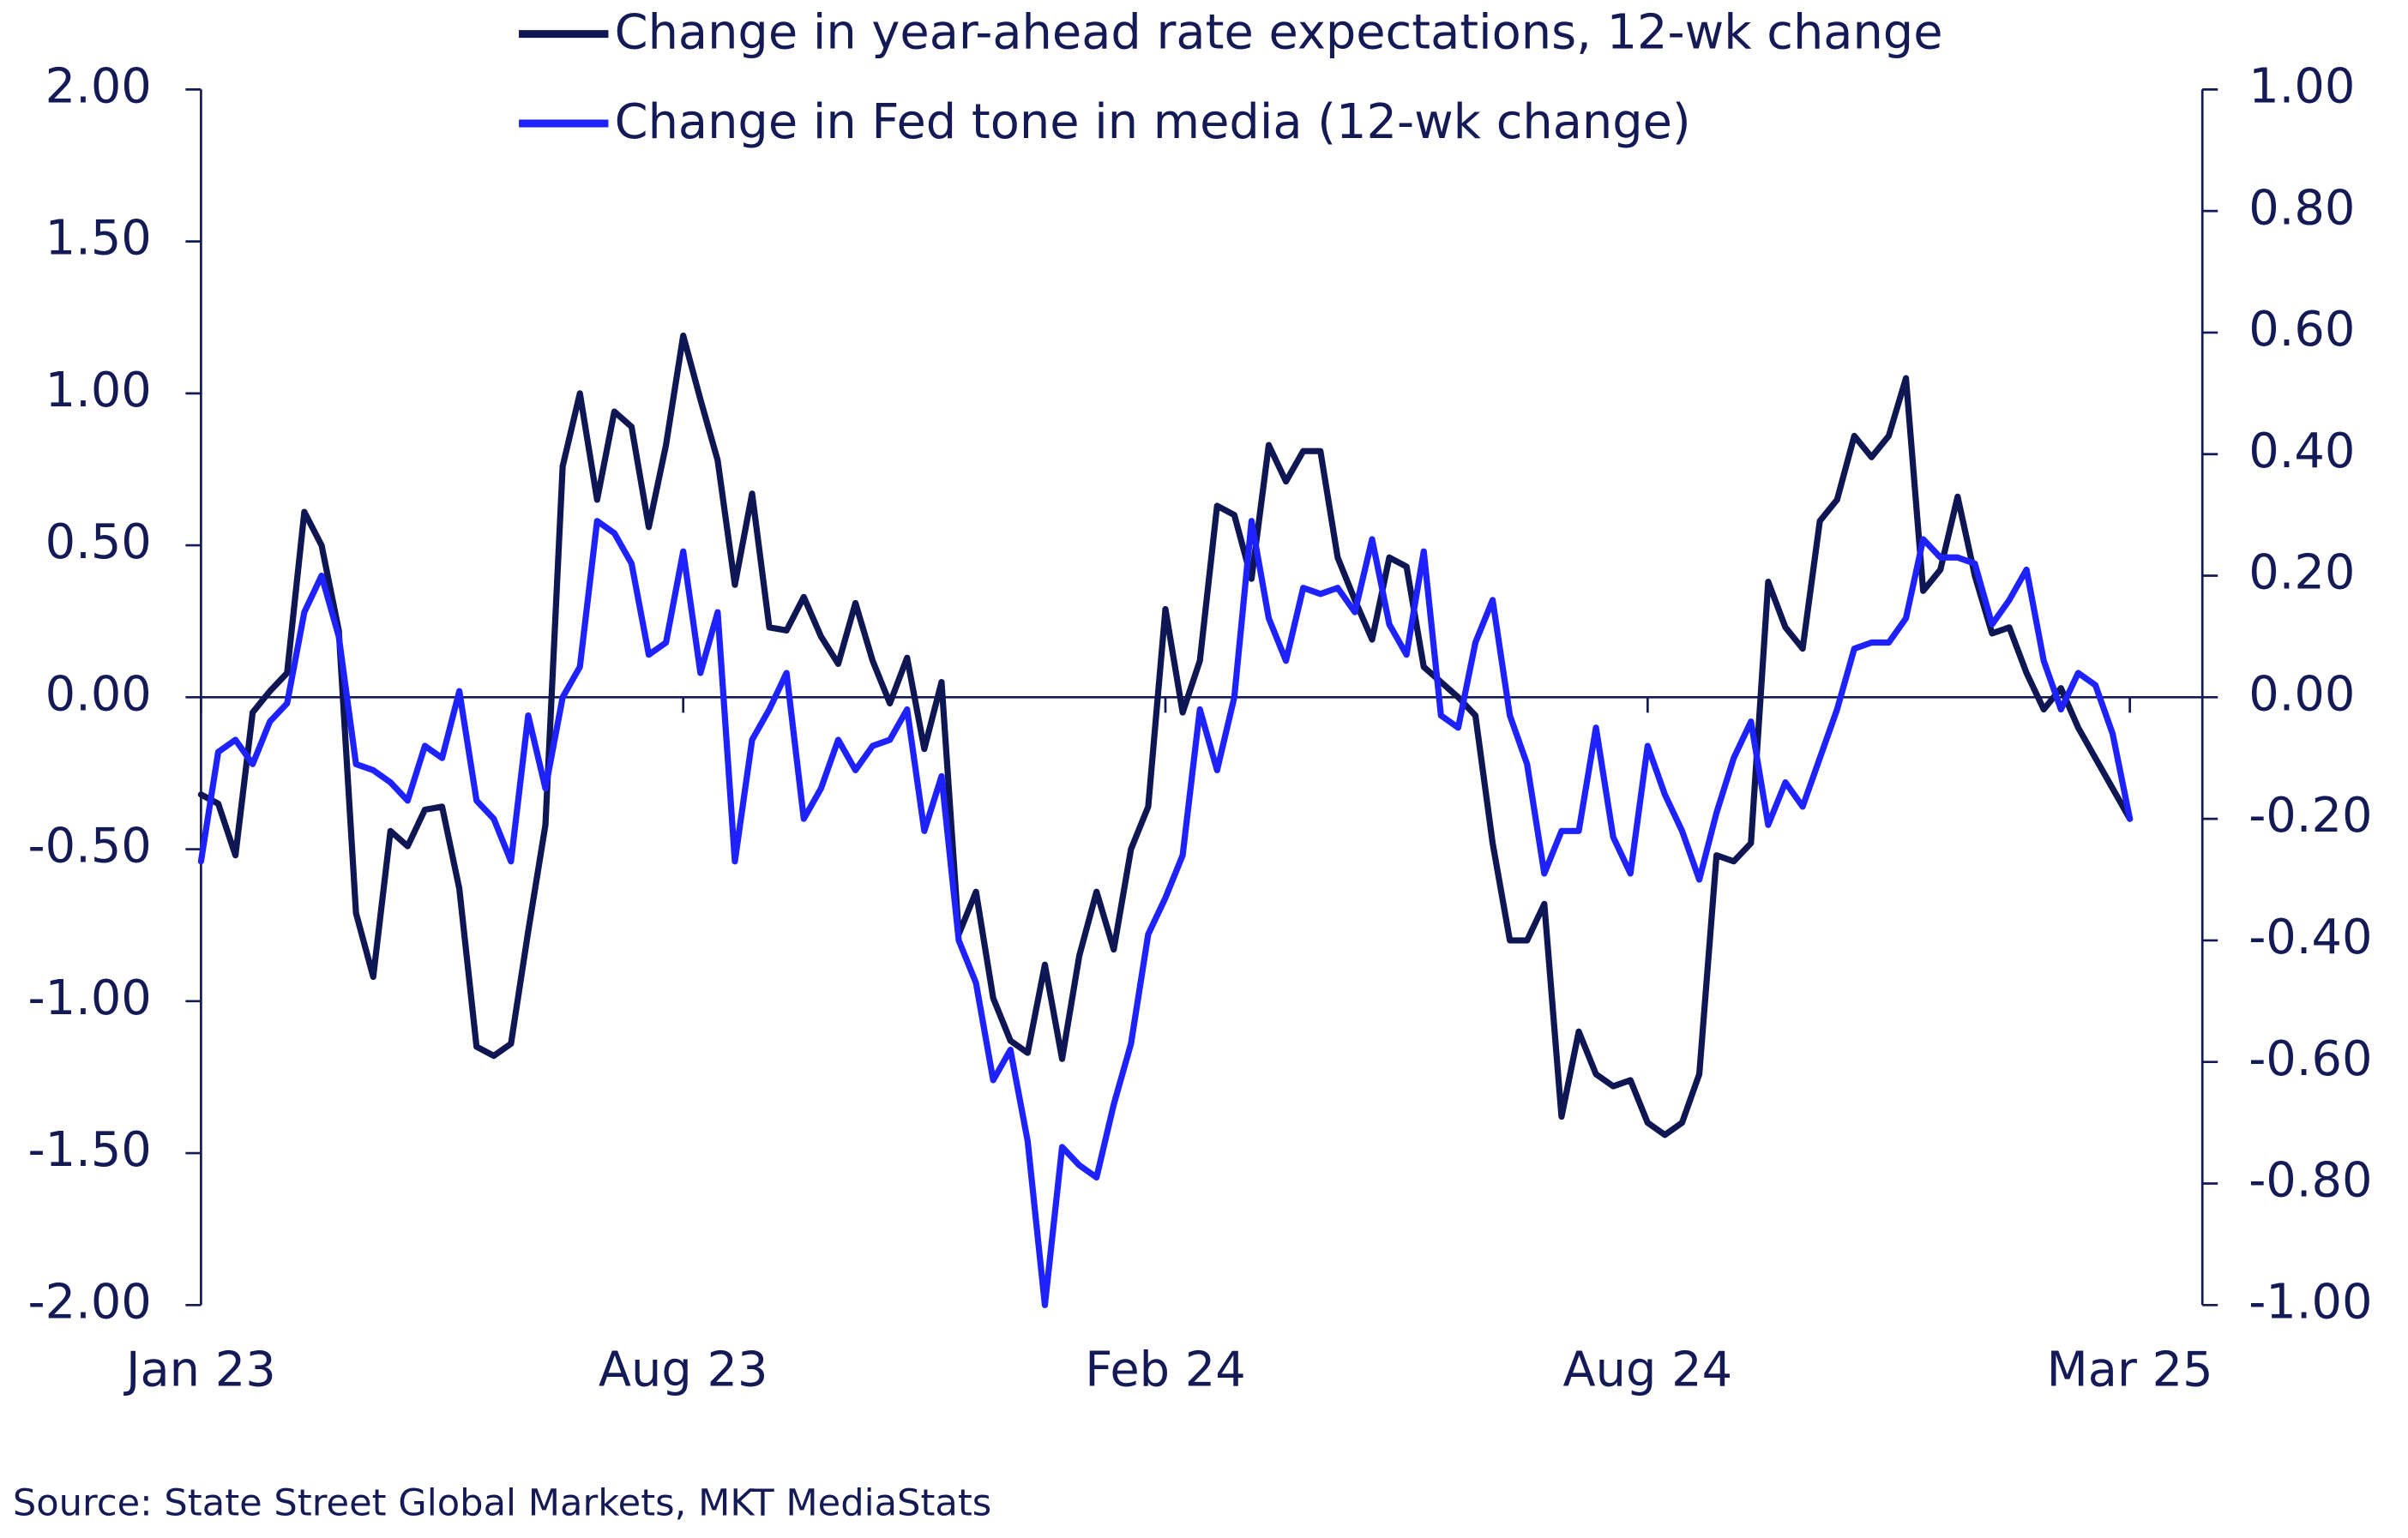 The width and height of the screenshot is (2408, 1538). I want to click on y2-tick-label: -0.20, so click(2310, 816).